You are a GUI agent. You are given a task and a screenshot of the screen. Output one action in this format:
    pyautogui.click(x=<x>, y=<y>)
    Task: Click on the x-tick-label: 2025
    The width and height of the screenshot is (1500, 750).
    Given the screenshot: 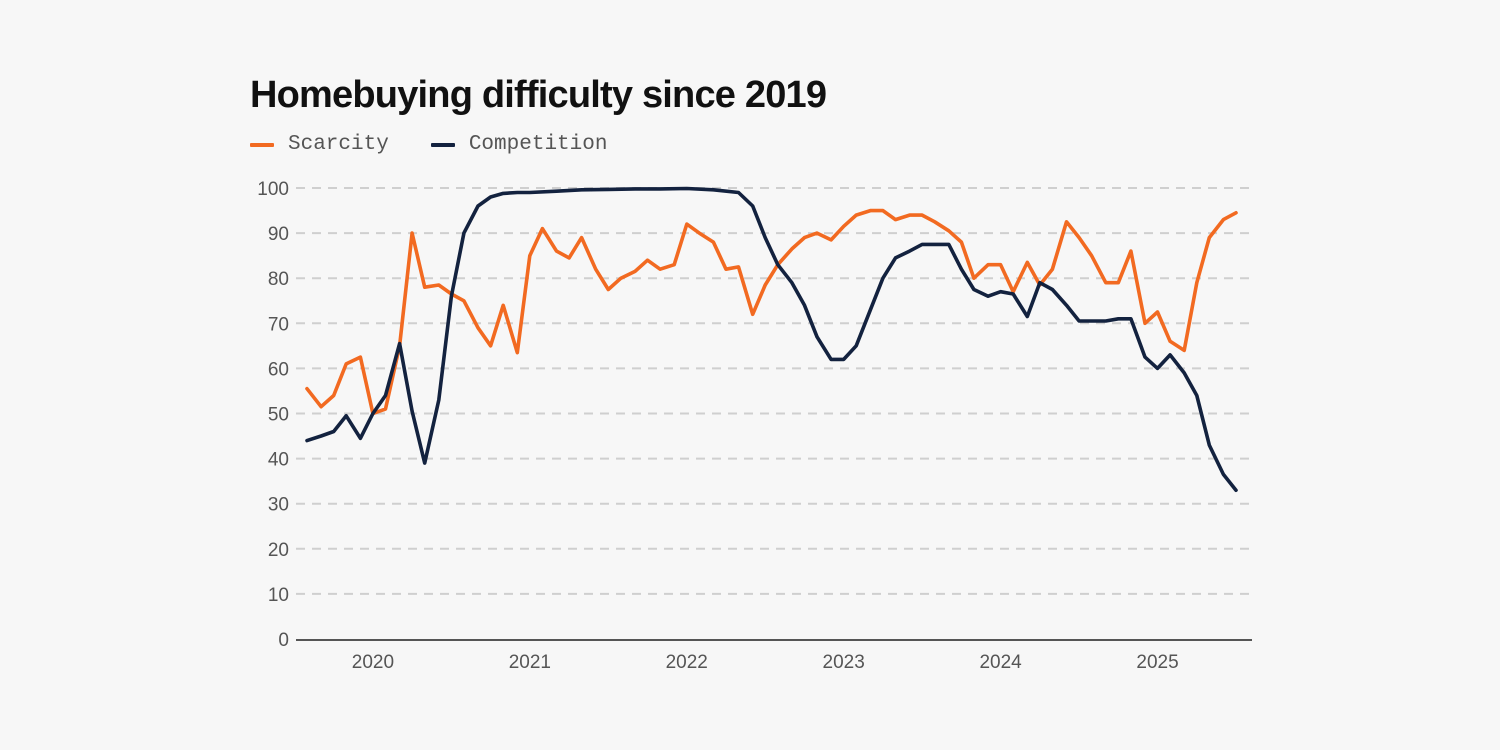 What is the action you would take?
    pyautogui.click(x=1157, y=662)
    